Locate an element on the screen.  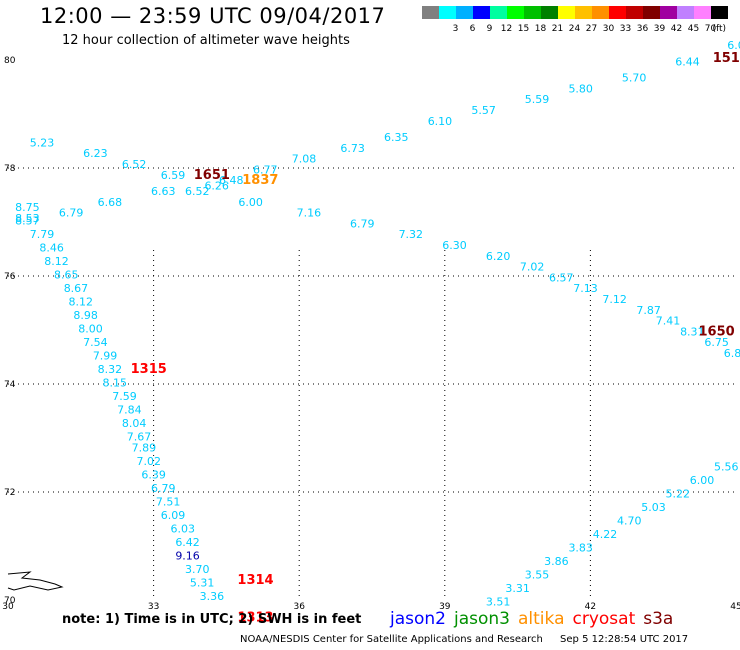
wave-height-value: 3.51 is located at coordinates (498, 601).